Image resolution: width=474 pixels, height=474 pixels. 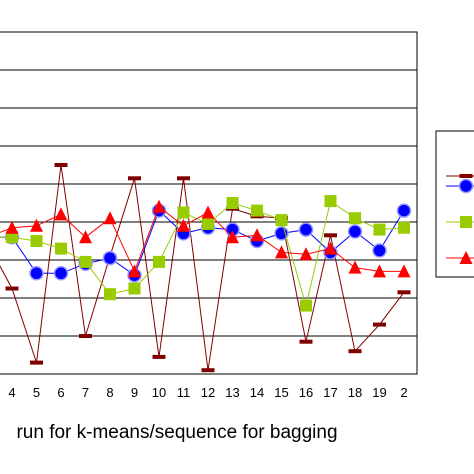 What do you see at coordinates (176, 432) in the screenshot?
I see `x-axis-label: run for k-means/sequence for bagging` at bounding box center [176, 432].